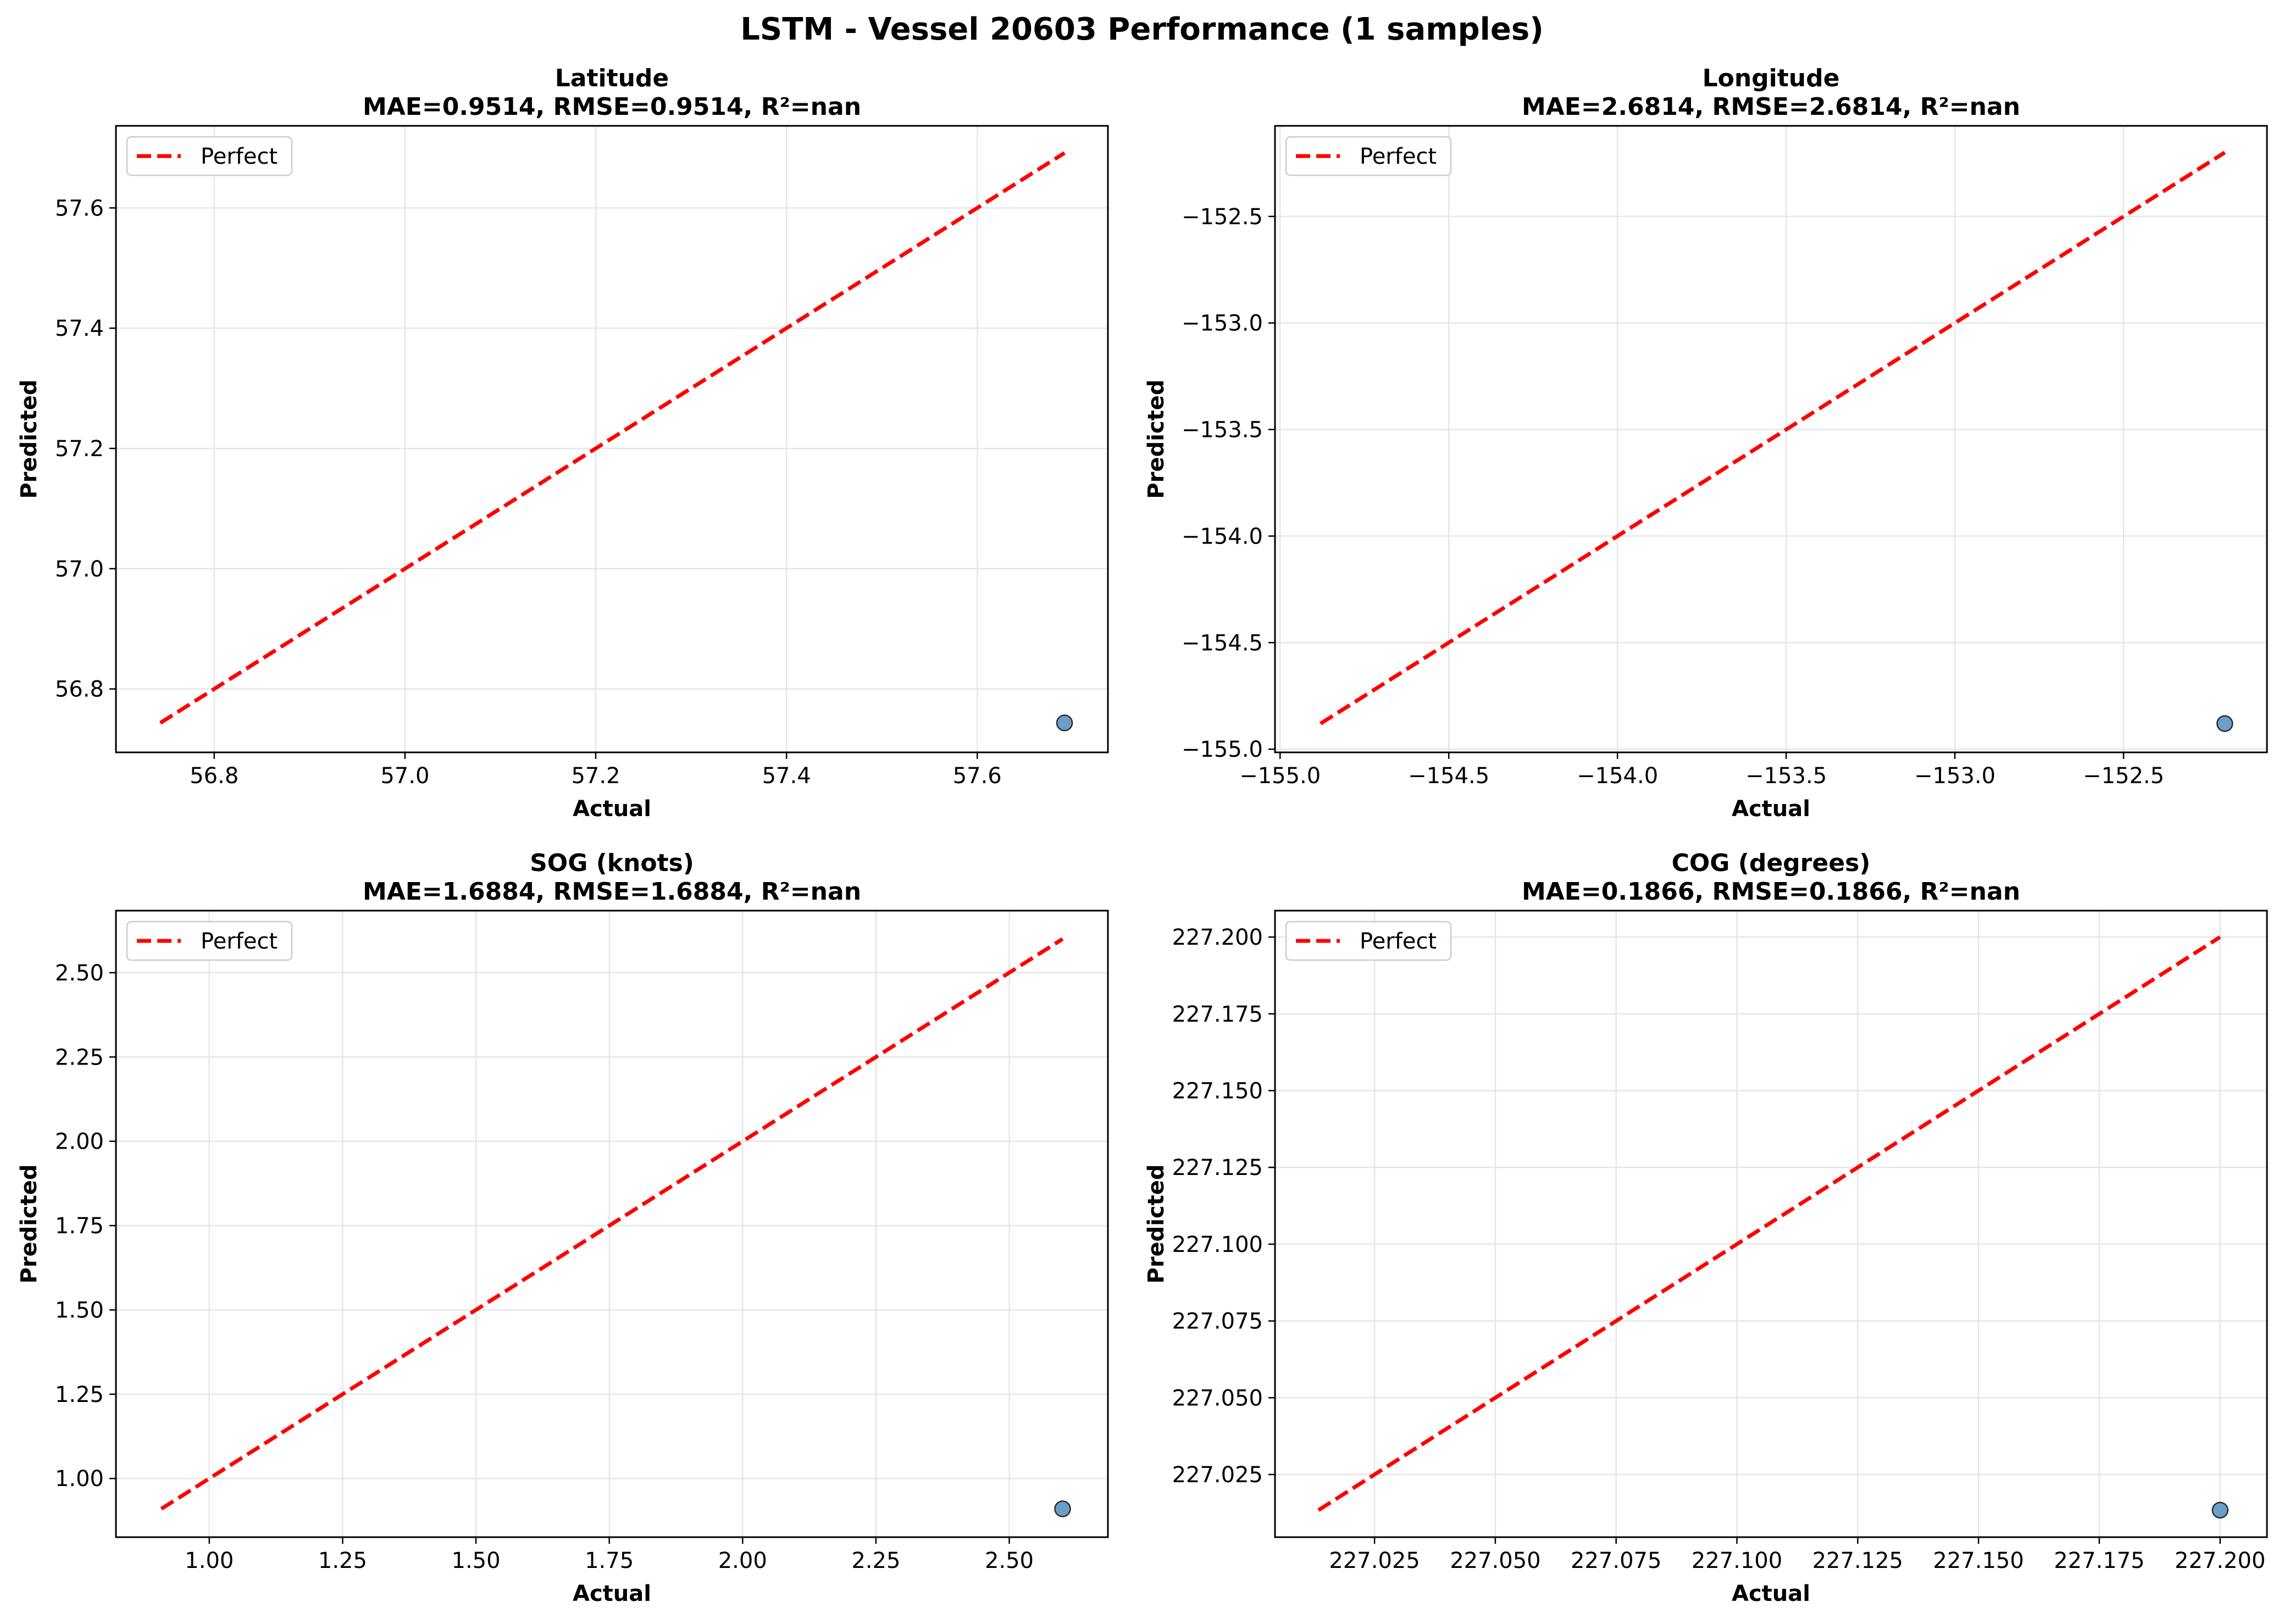 This screenshot has height=1624, width=2284. I want to click on y-tick-label: −154.5, so click(1222, 643).